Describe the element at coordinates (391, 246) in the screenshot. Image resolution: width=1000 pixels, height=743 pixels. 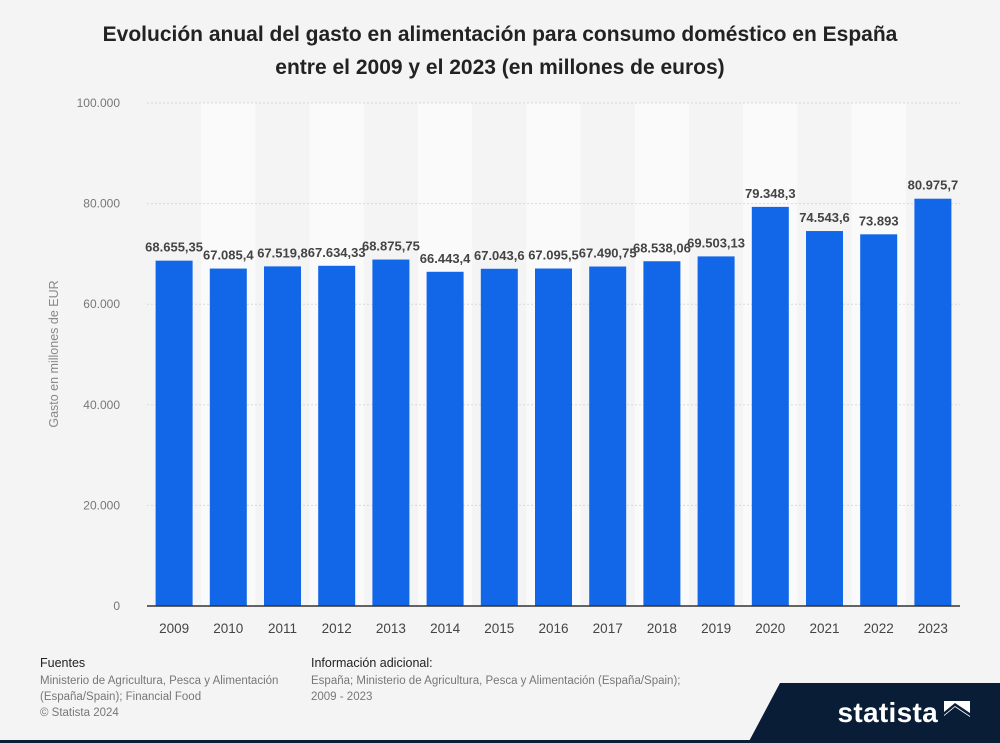
I see `data-label: 68.875,75` at that location.